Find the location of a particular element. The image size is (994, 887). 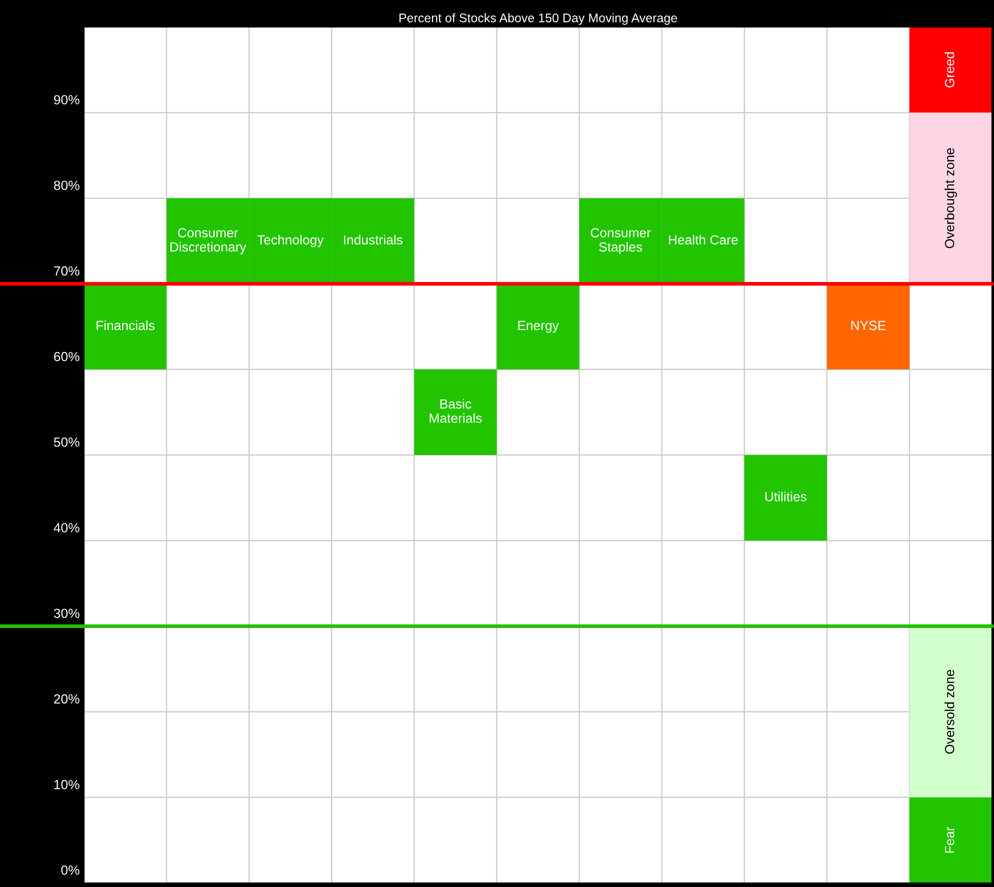

series-label: Energy is located at coordinates (538, 326).